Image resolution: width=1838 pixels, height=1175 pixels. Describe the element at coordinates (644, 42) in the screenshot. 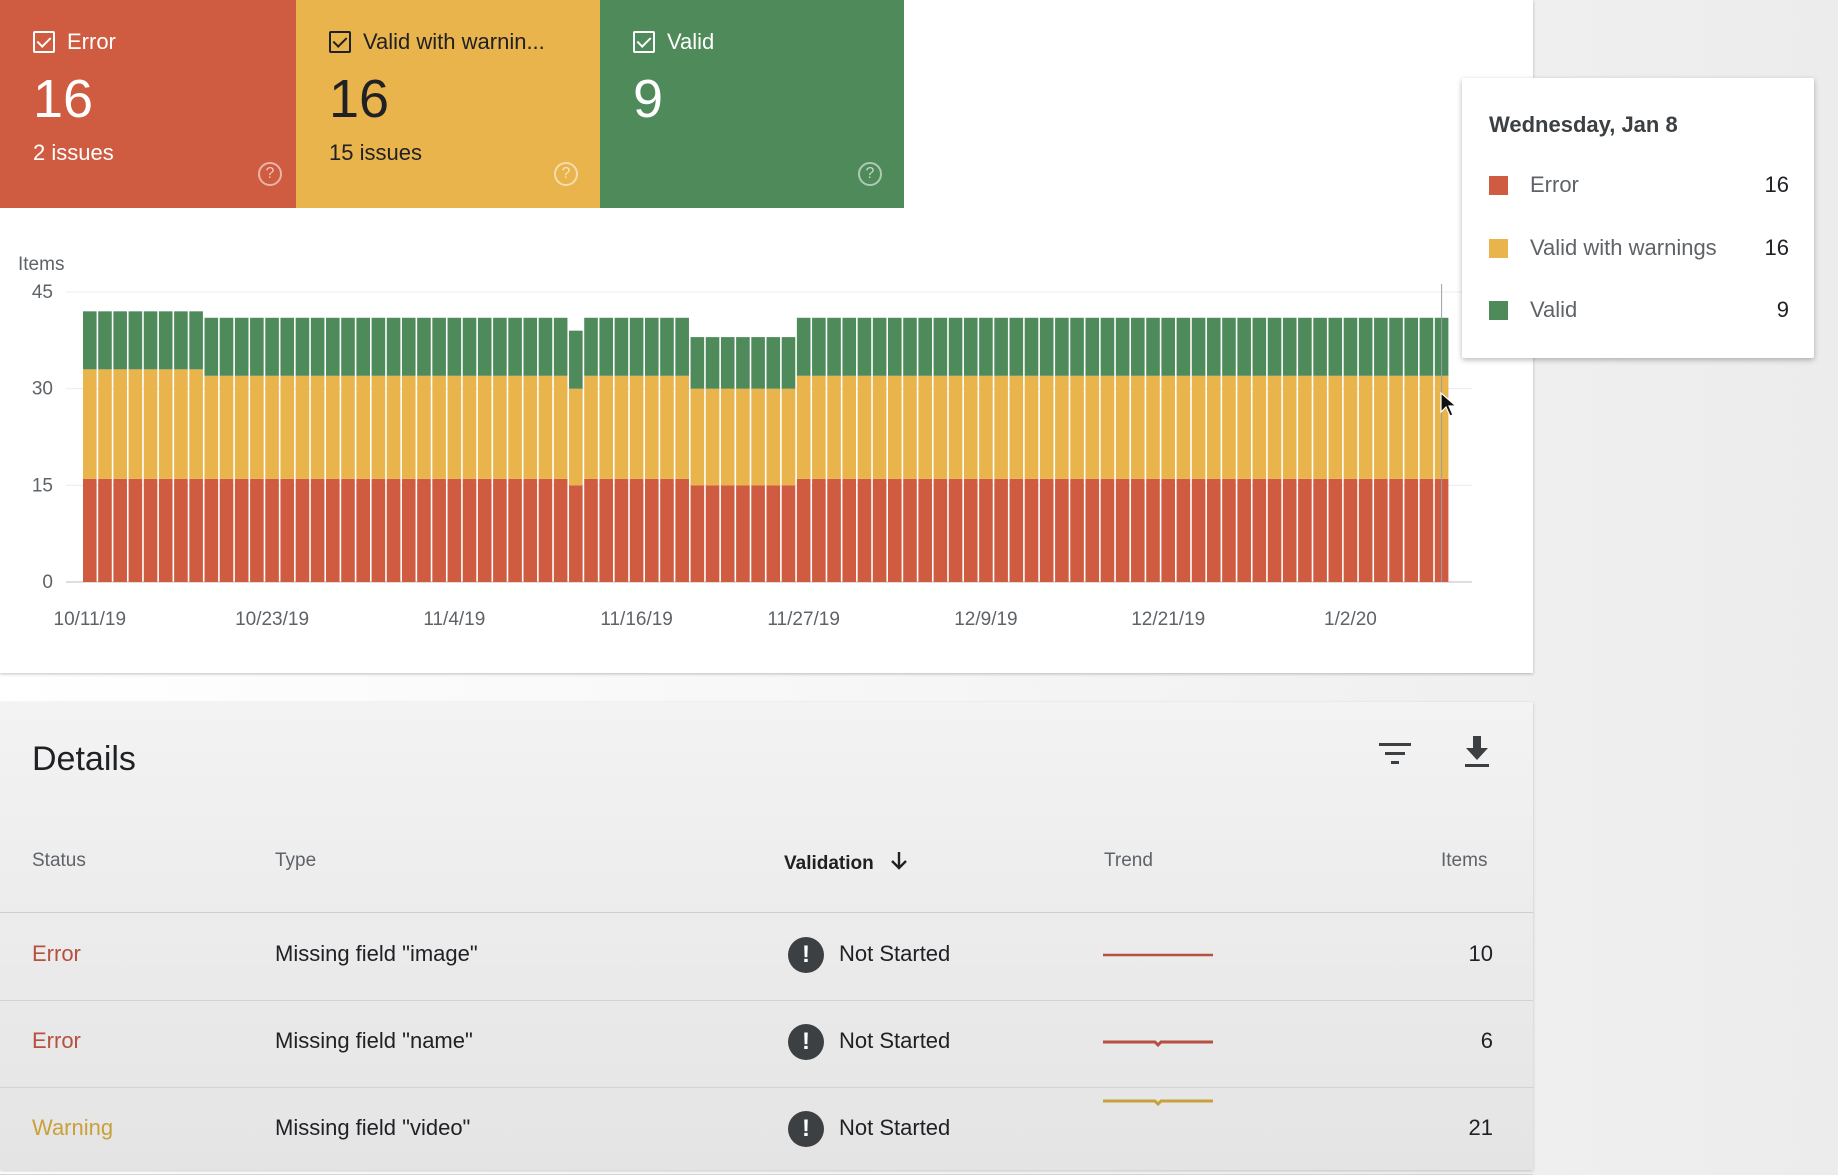

I see `checkbox-icon` at that location.